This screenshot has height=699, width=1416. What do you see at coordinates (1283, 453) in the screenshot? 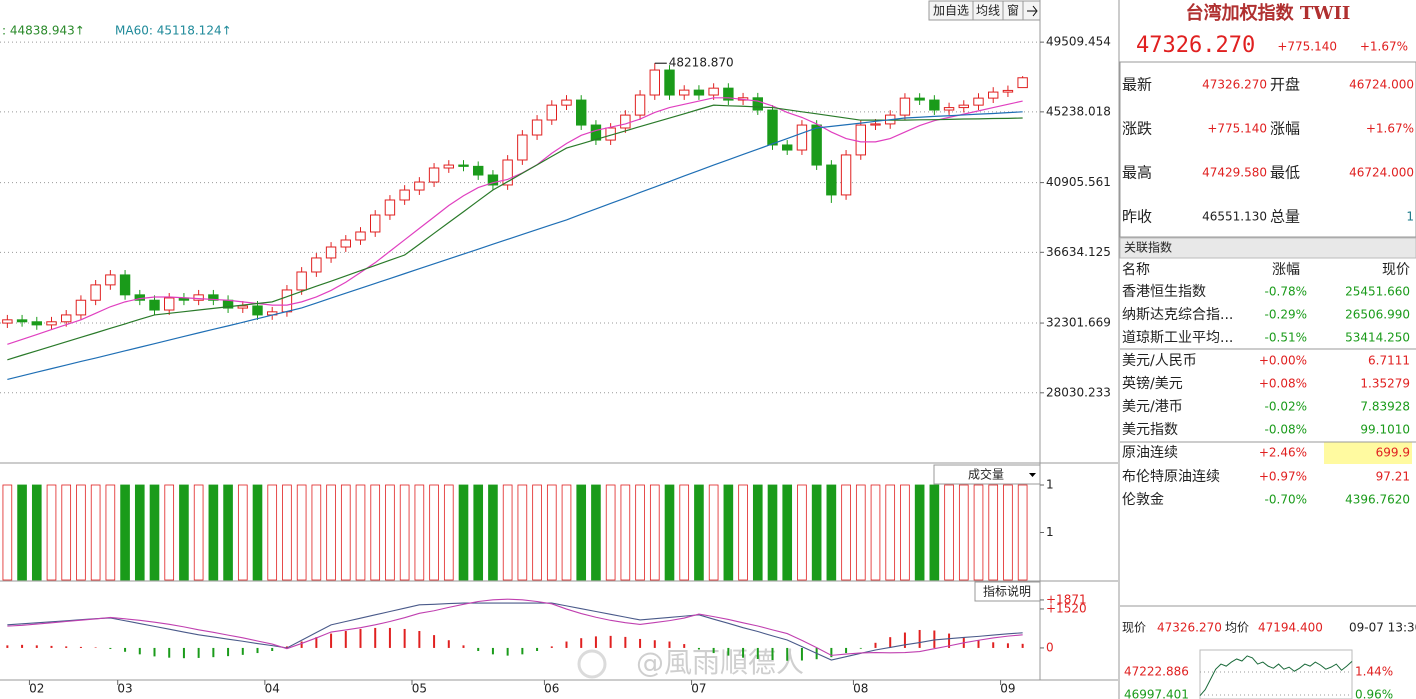
I see `row-pct: +2.46%` at bounding box center [1283, 453].